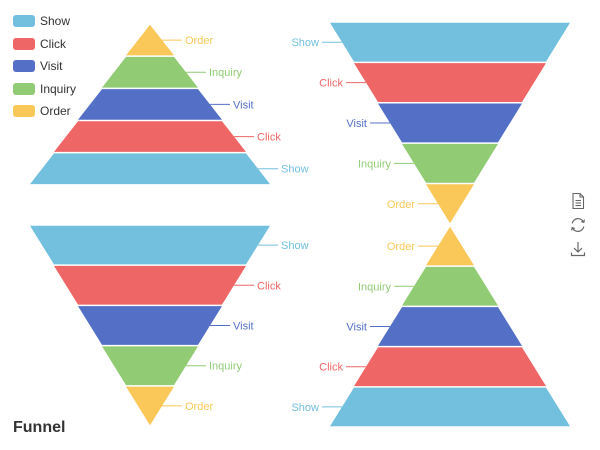  What do you see at coordinates (401, 205) in the screenshot?
I see `funnel-3-label-order: Order` at bounding box center [401, 205].